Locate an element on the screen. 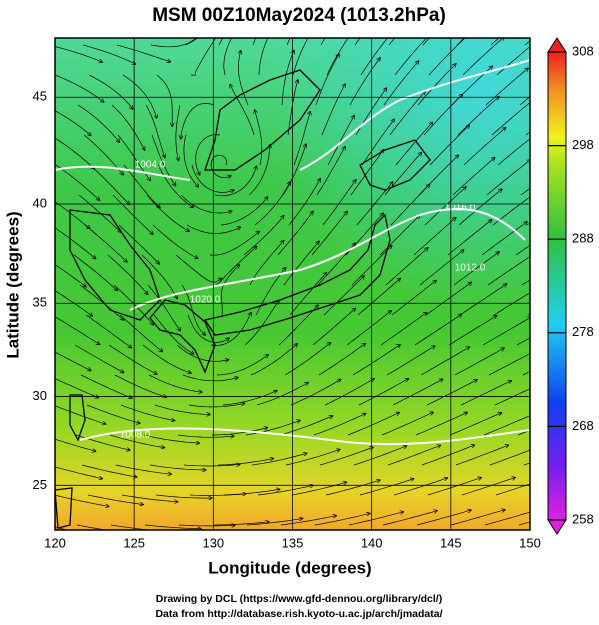 The image size is (599, 625). colorbar-tick-label: 278 is located at coordinates (583, 331).